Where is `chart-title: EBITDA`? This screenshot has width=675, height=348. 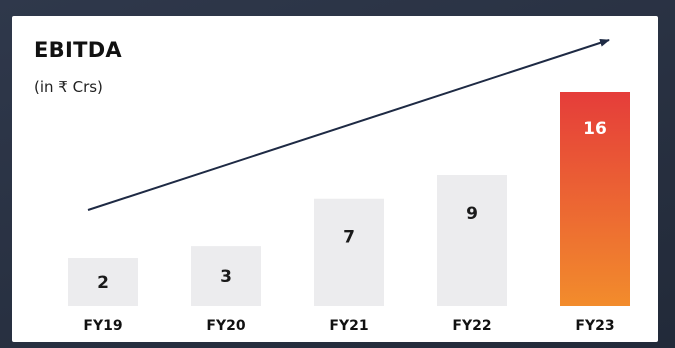
chart-title: EBITDA is located at coordinates (78, 50).